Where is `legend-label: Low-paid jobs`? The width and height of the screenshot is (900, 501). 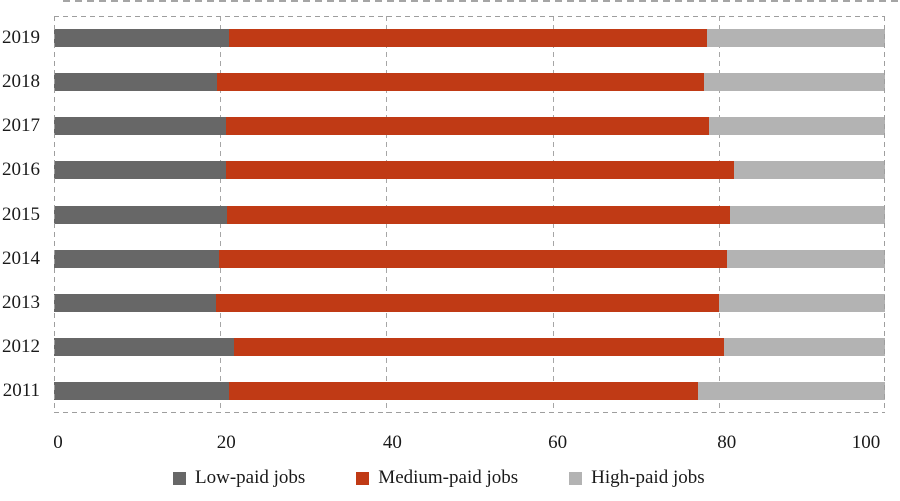 legend-label: Low-paid jobs is located at coordinates (250, 477).